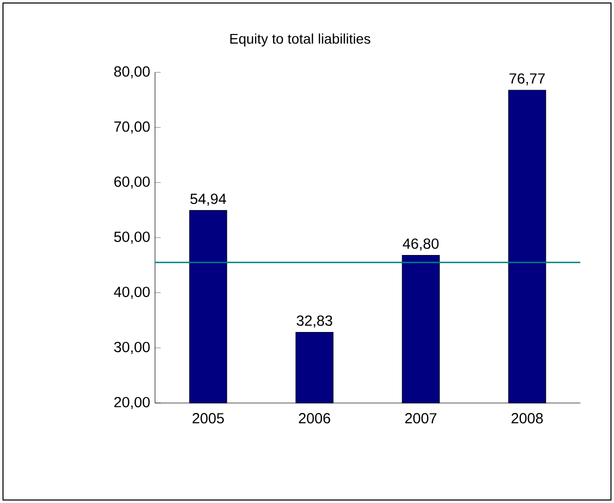 The width and height of the screenshot is (614, 503). I want to click on y-tick-label: 30,00, so click(132, 348).